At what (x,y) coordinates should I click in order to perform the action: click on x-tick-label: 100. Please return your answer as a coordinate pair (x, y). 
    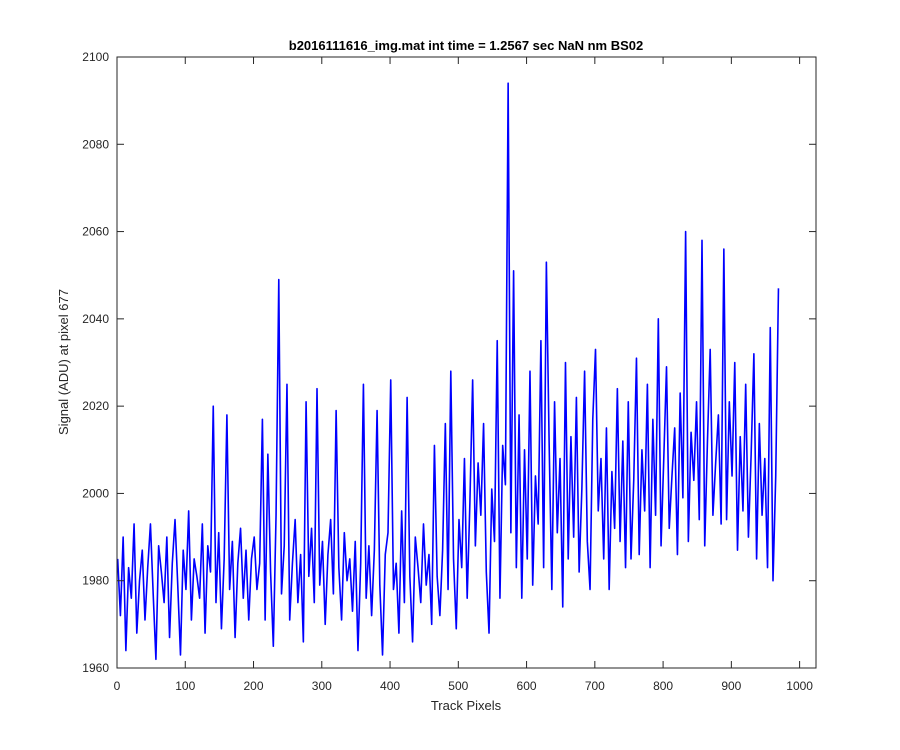
    Looking at the image, I should click on (185, 686).